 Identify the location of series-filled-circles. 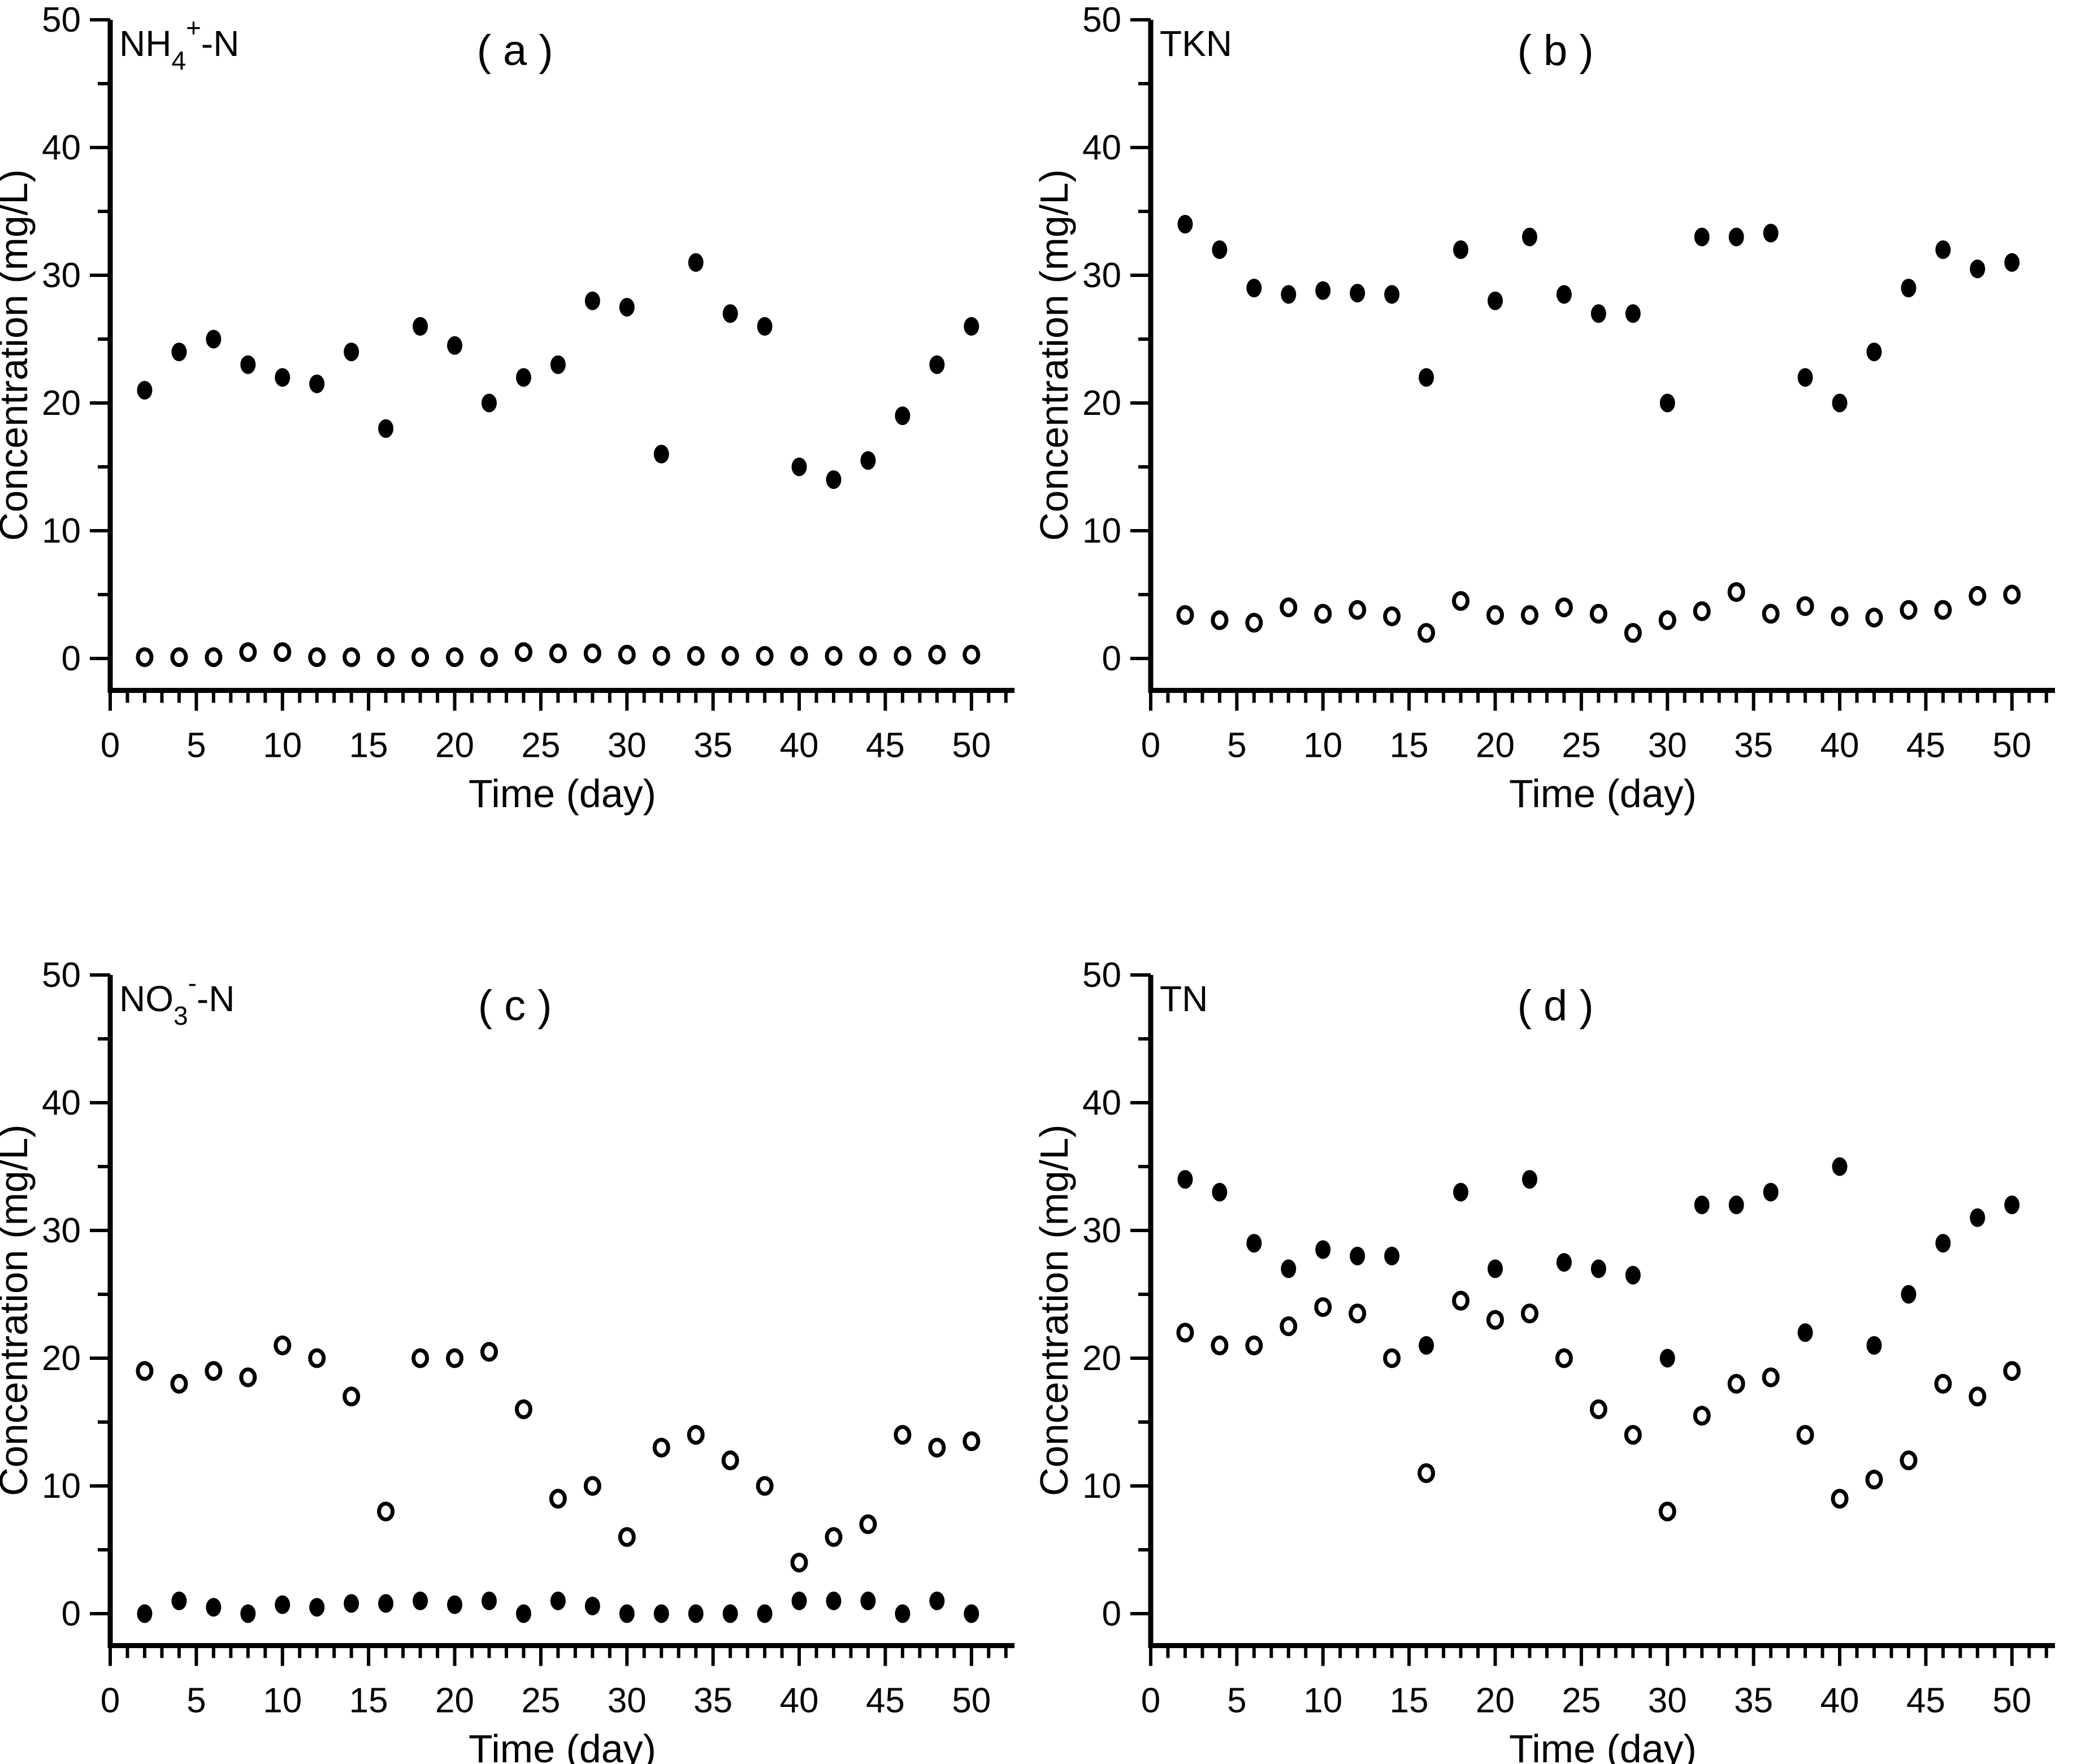
(558, 371).